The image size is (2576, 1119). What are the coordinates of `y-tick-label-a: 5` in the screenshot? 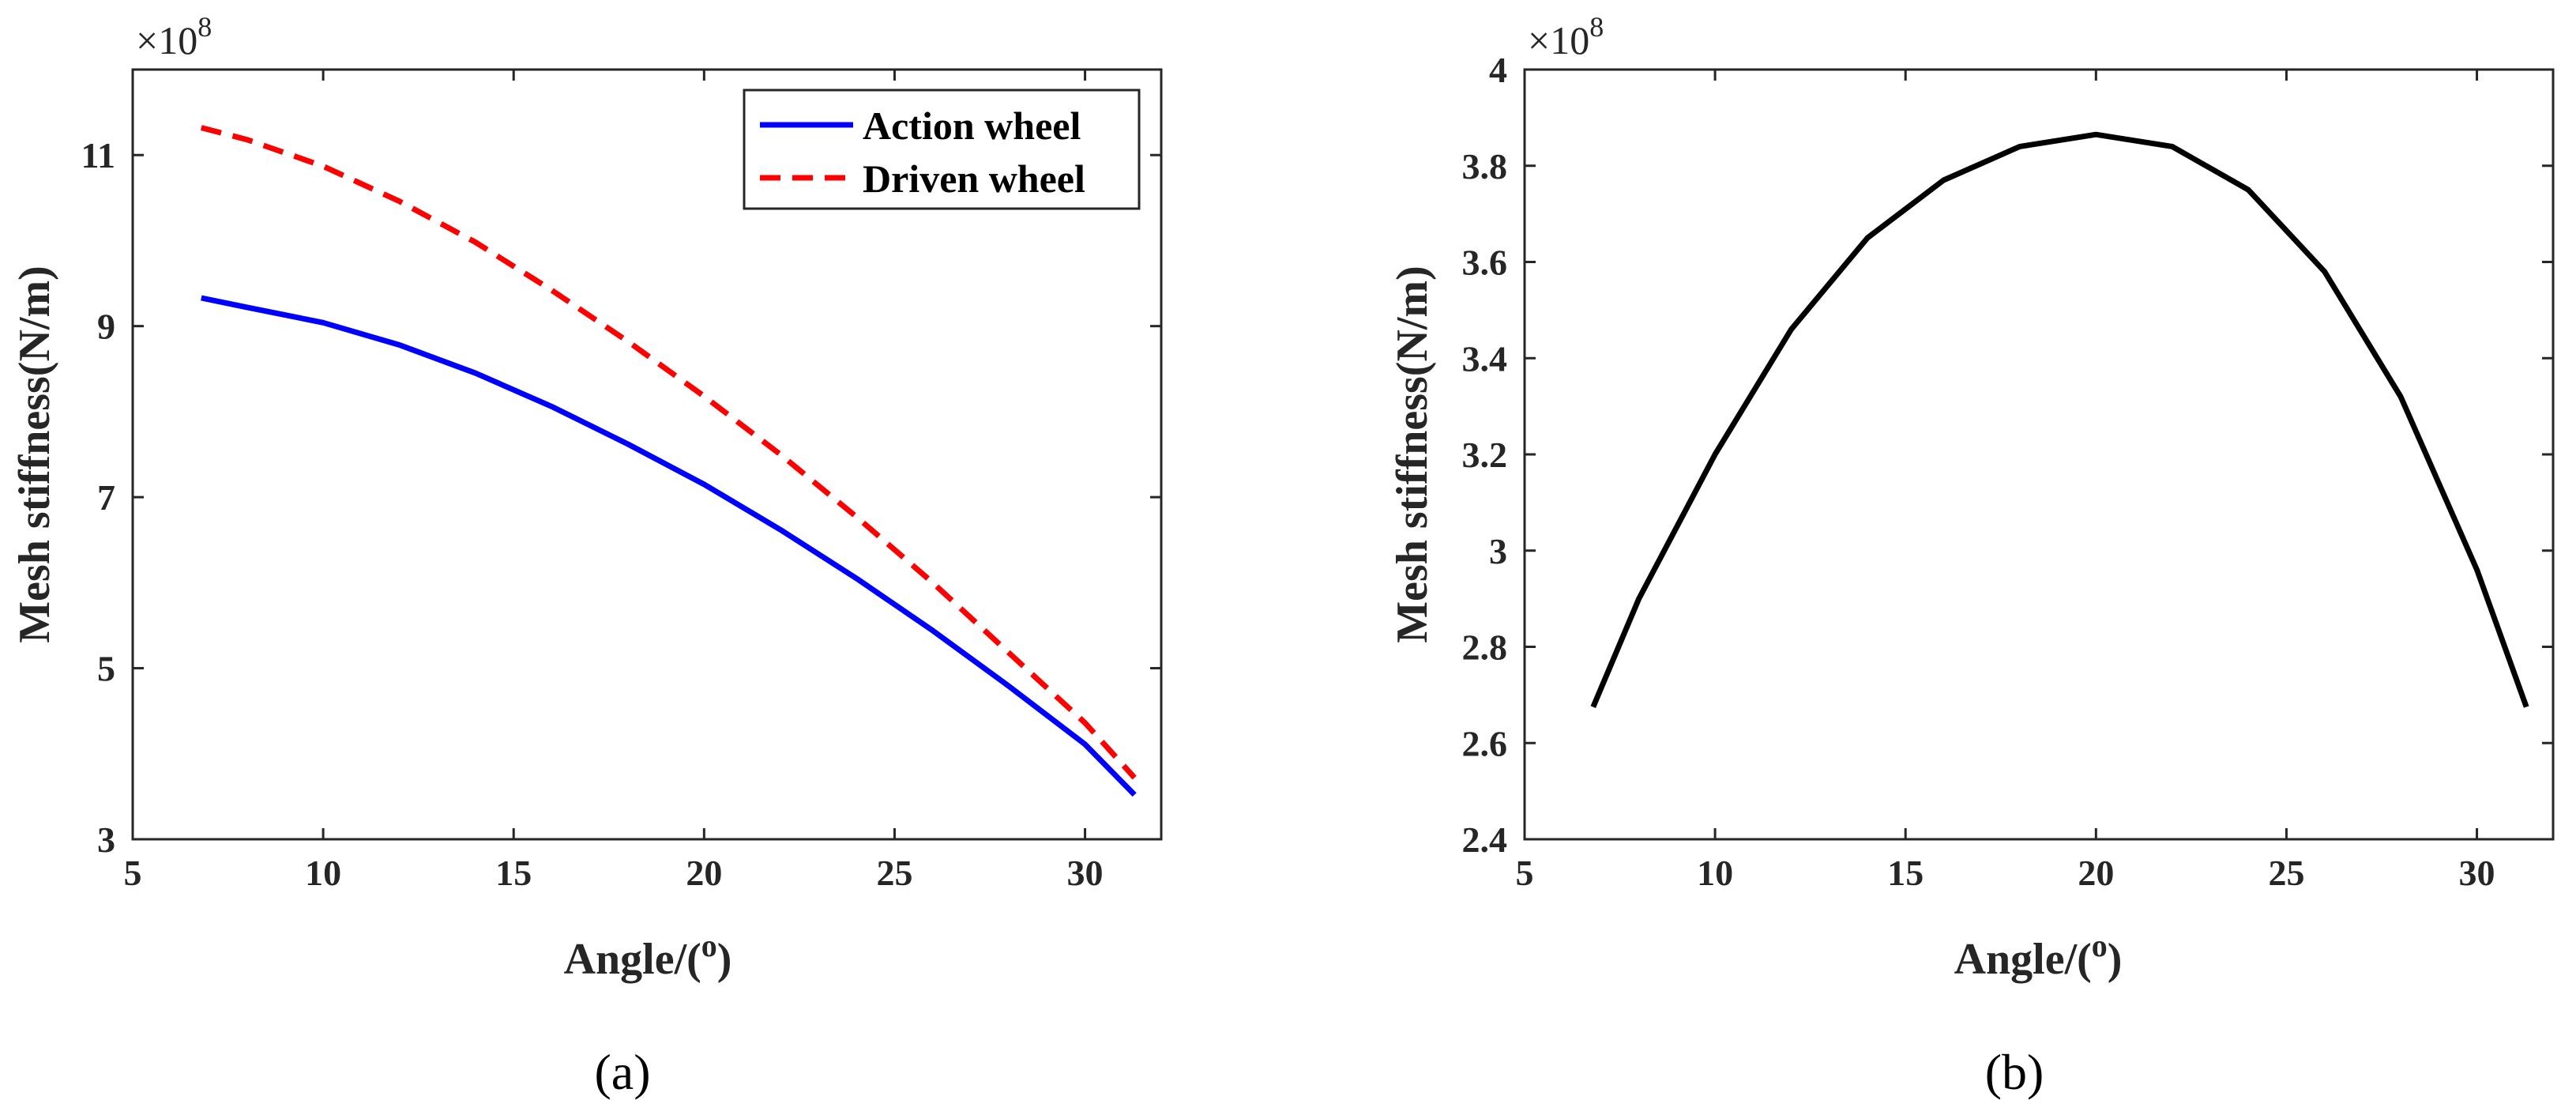 It's located at (106, 669).